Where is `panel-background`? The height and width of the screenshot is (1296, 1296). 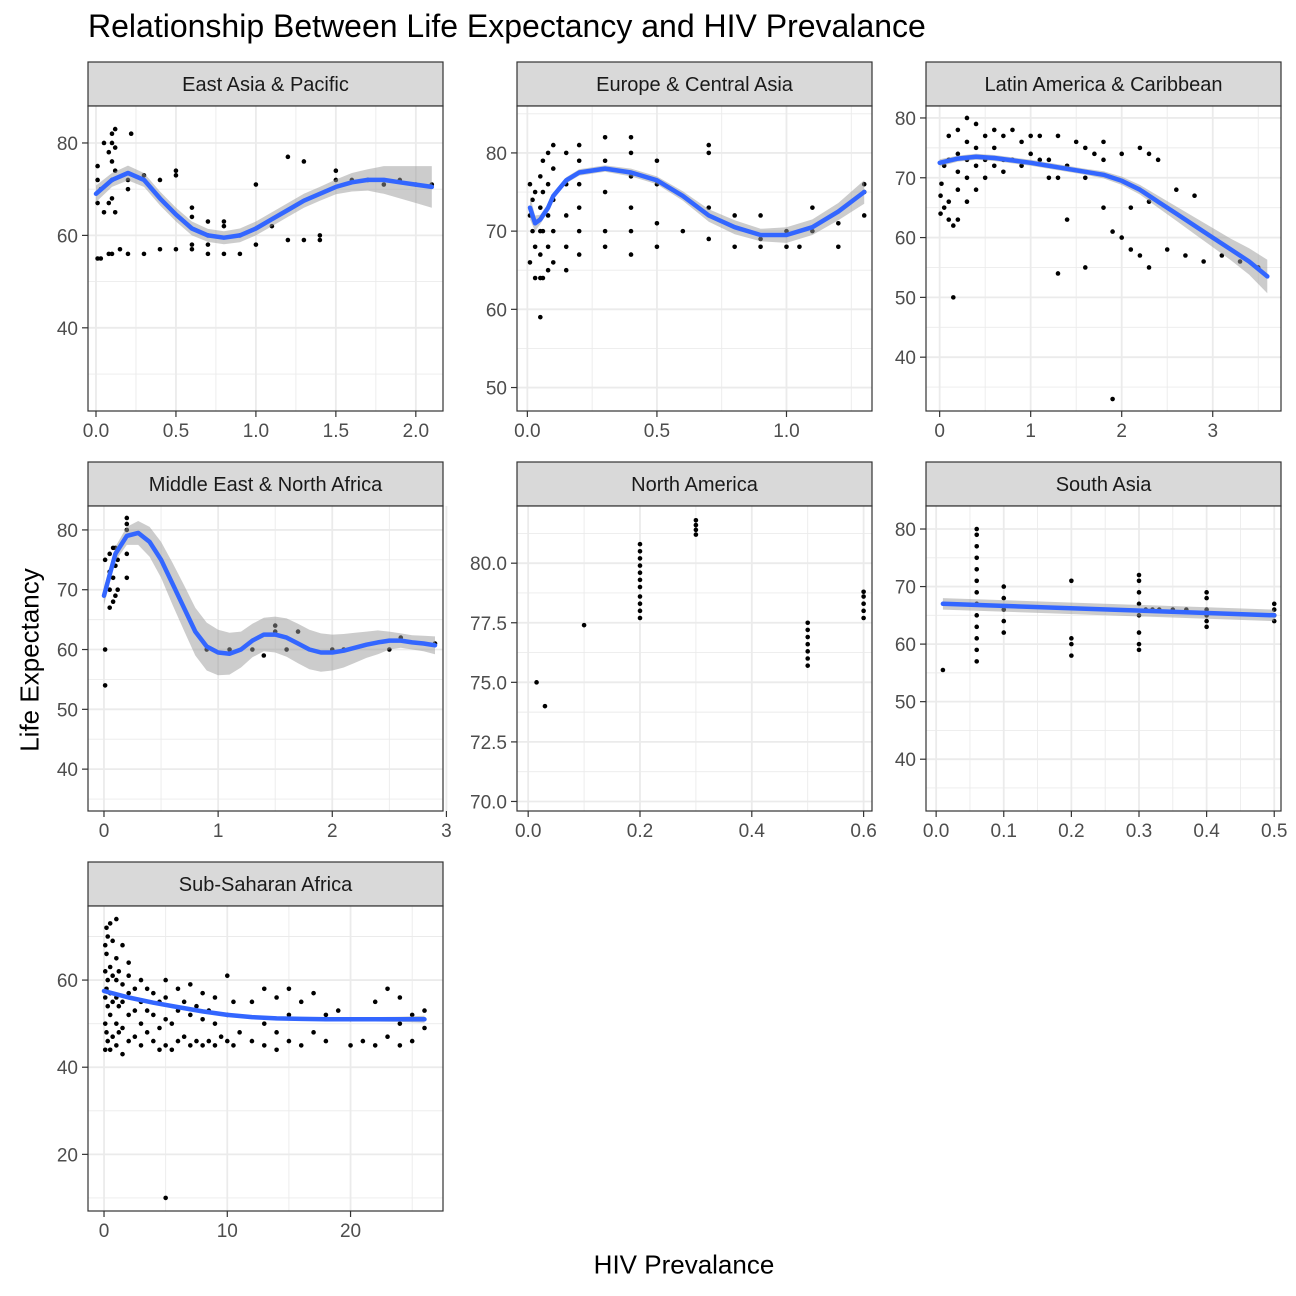 panel-background is located at coordinates (265, 258).